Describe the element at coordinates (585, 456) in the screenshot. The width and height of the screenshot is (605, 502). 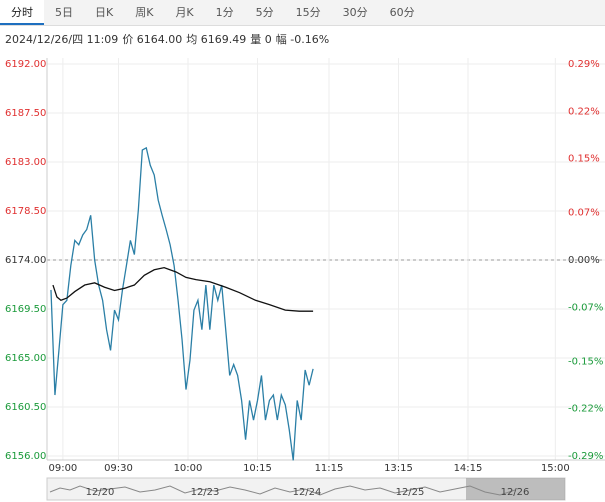
I see `y2-tick-label: -0.29%` at that location.